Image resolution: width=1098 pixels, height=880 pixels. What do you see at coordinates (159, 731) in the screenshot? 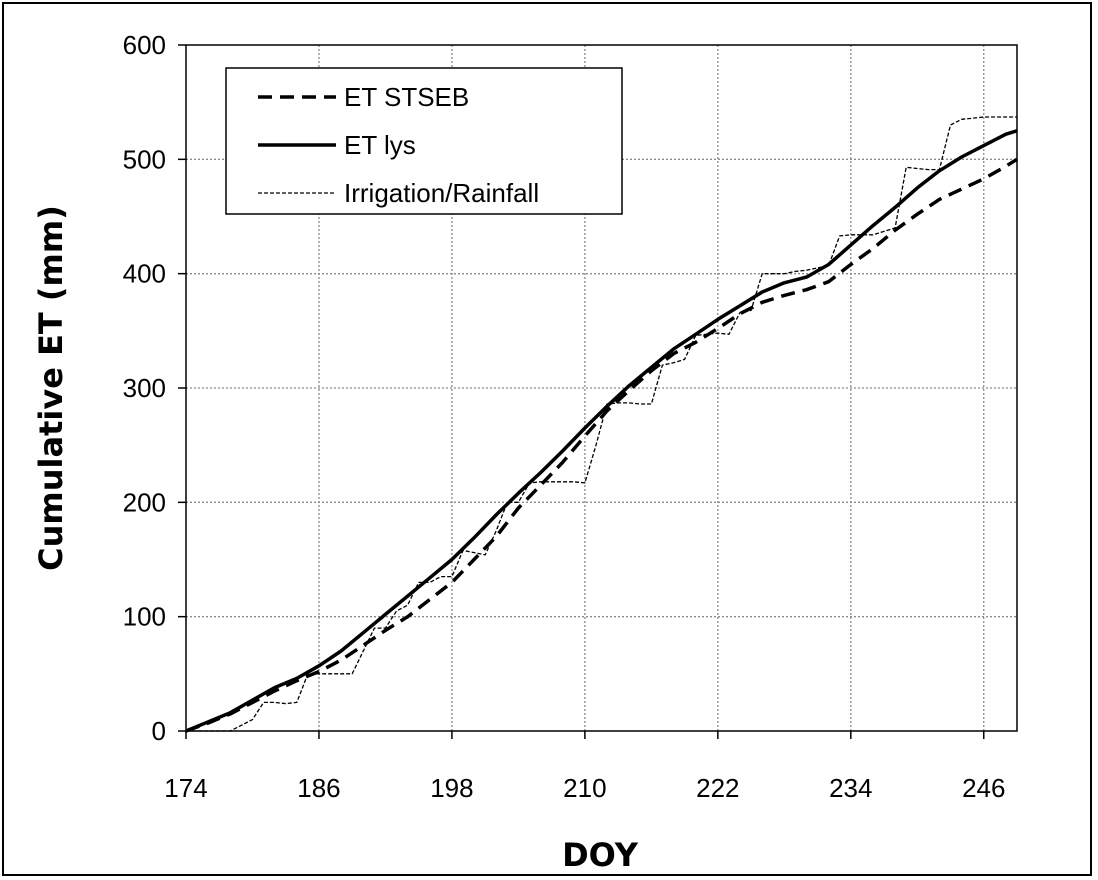
I see `y-tick-label: 0` at bounding box center [159, 731].